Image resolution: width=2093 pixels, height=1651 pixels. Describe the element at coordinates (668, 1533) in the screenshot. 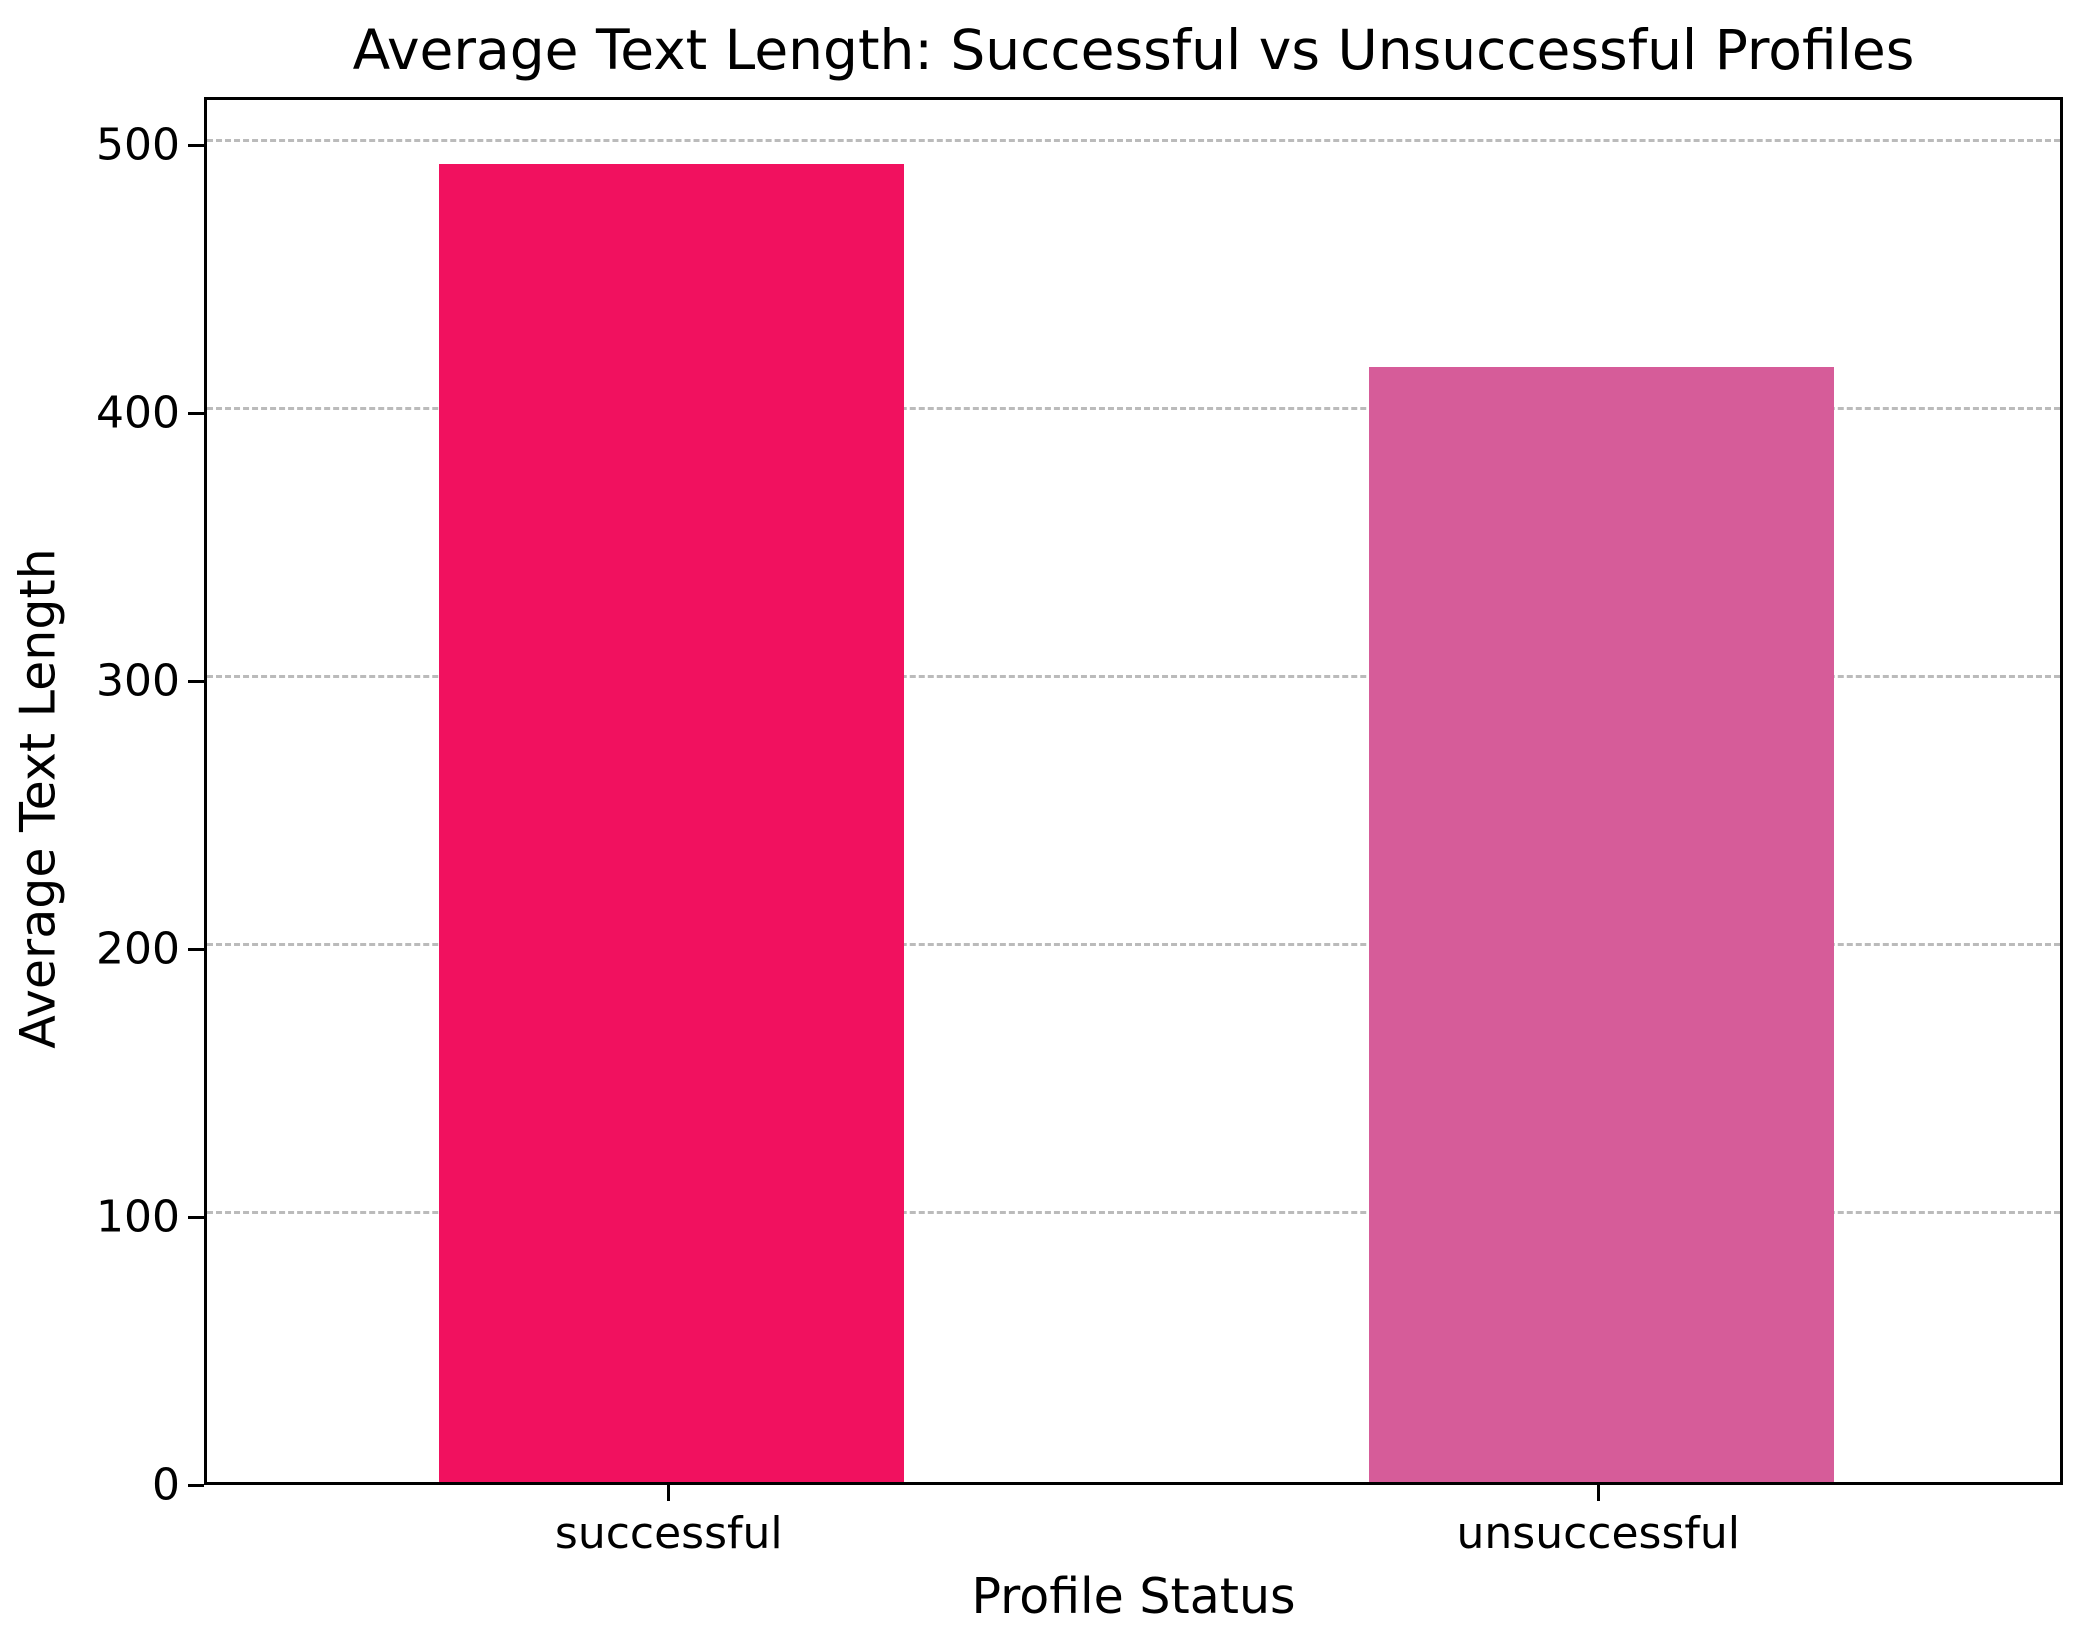

I see `xtick-label-successful: successful` at that location.